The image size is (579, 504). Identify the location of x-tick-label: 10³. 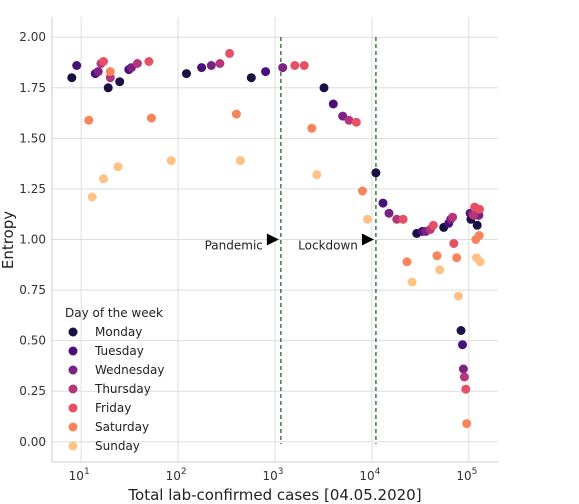
(272, 475).